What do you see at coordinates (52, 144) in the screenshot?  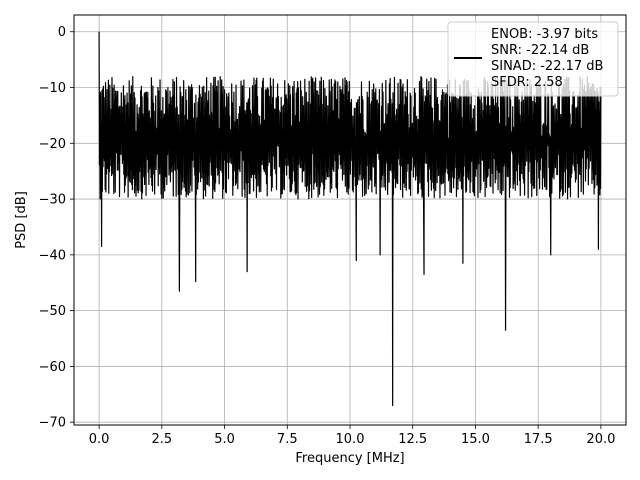 I see `y-tick-label: −20` at bounding box center [52, 144].